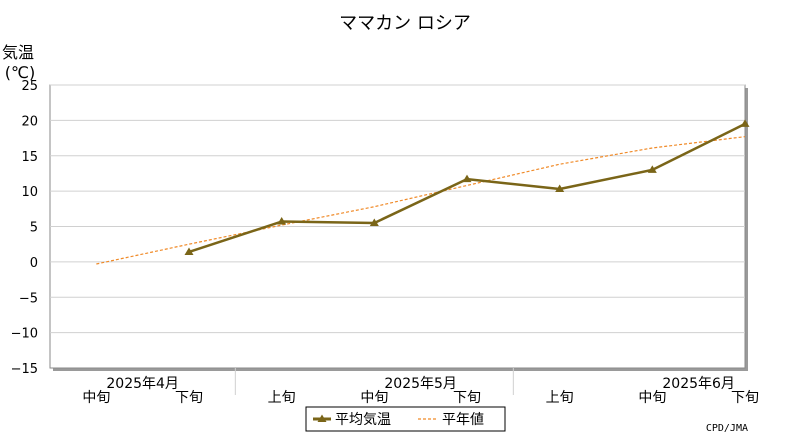 This screenshot has height=440, width=800. Describe the element at coordinates (34, 263) in the screenshot. I see `y-tick-label: 0` at that location.